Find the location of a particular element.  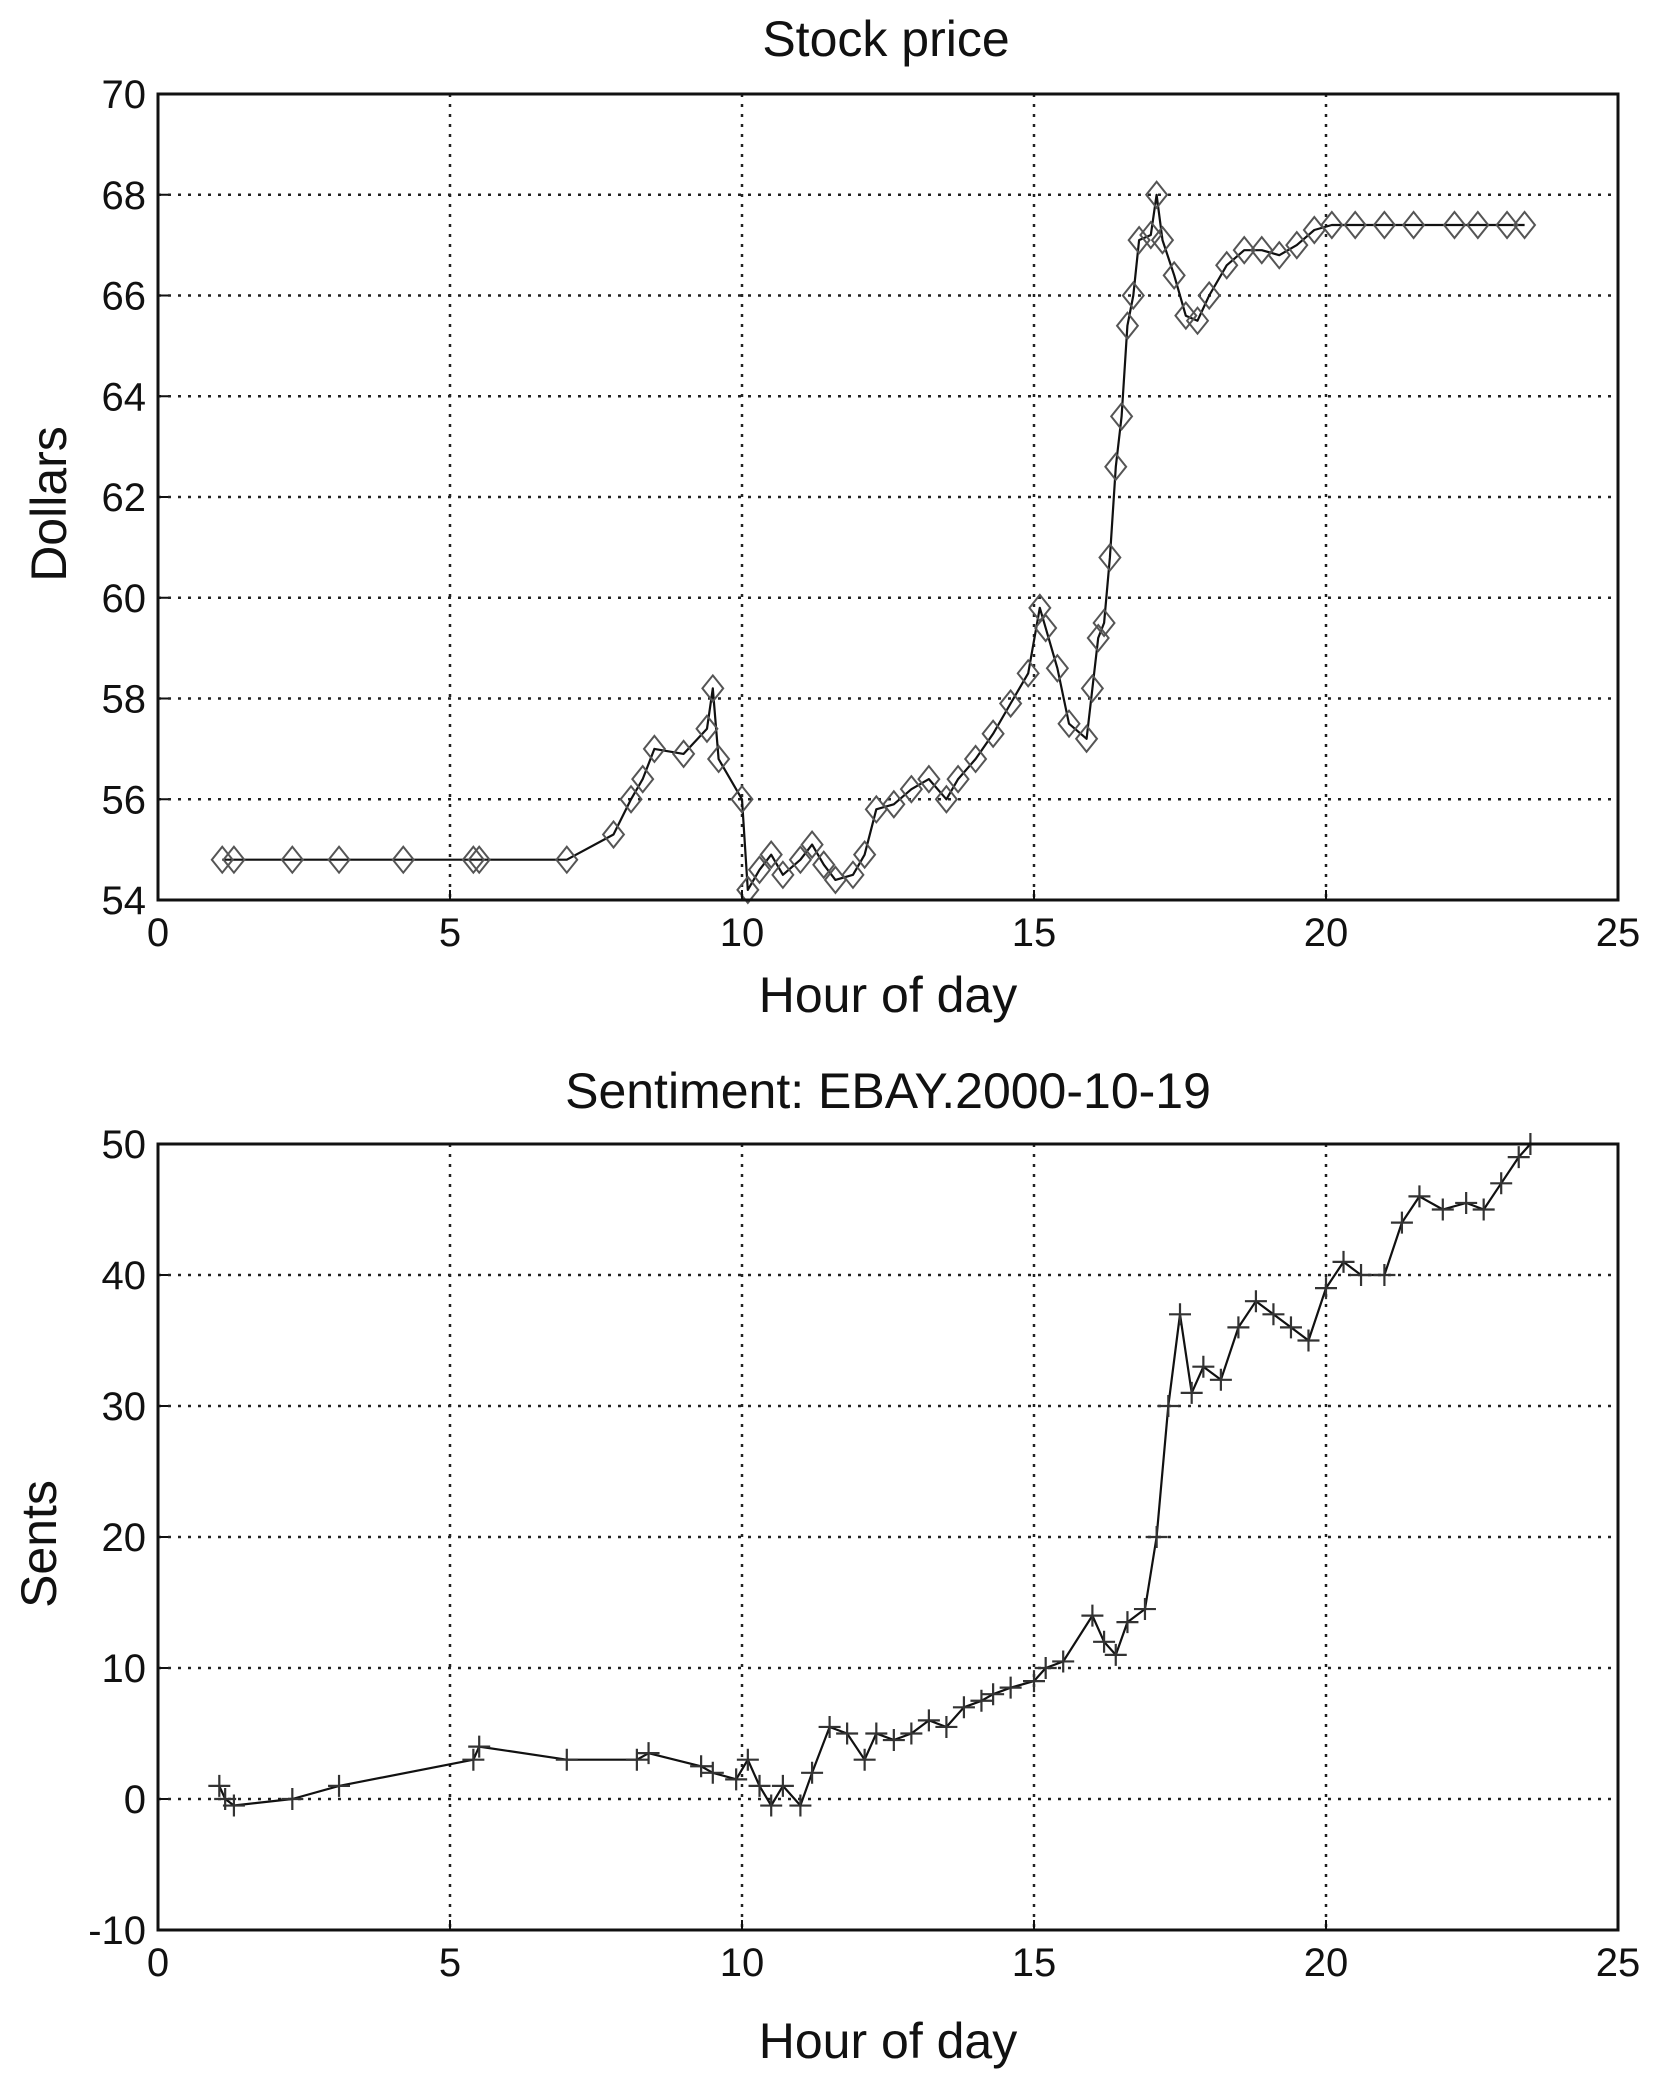

sentiment-x-tick-label: 0 is located at coordinates (158, 1963).